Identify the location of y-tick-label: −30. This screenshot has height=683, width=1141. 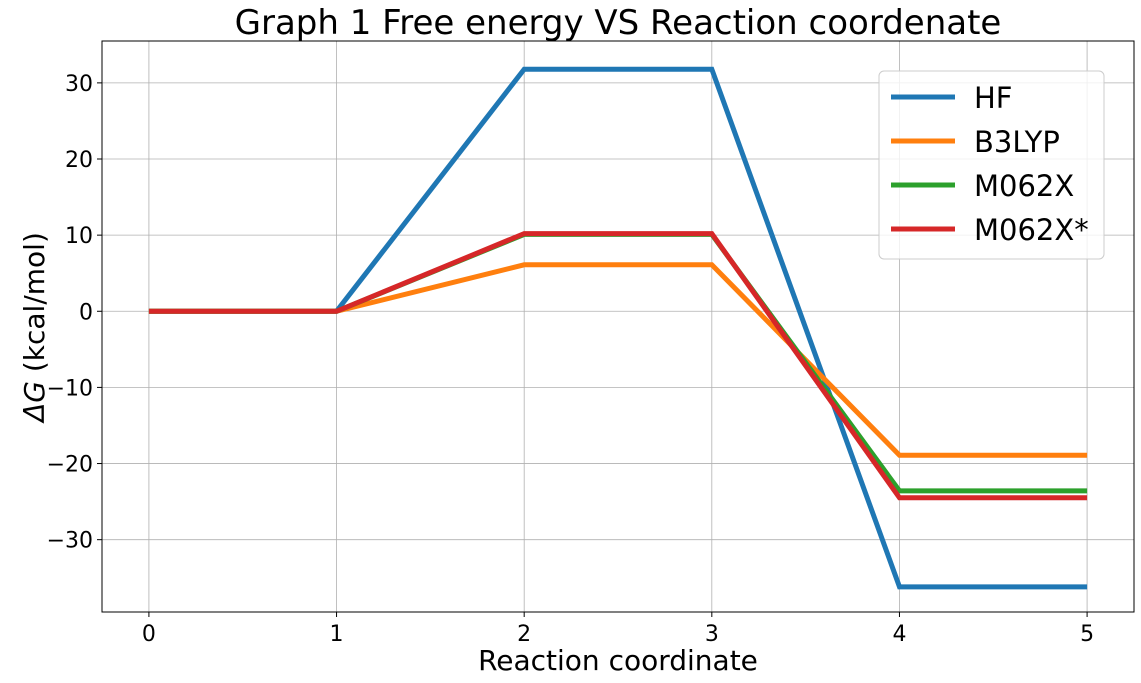
(70, 541).